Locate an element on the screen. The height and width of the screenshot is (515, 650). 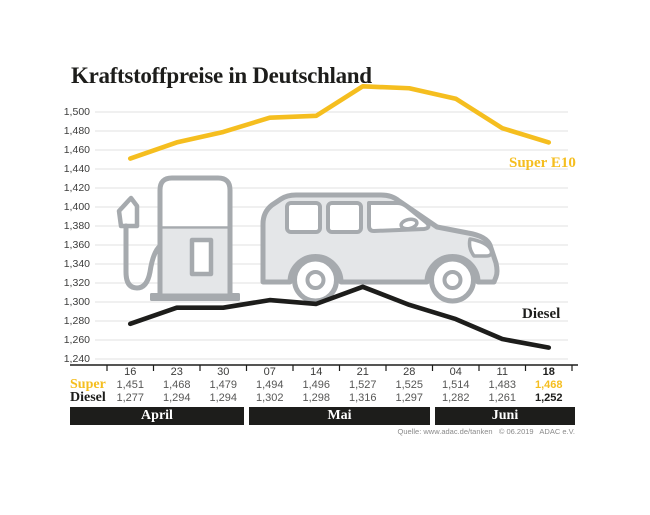
y-axis-label: 1,360 is located at coordinates (76, 244).